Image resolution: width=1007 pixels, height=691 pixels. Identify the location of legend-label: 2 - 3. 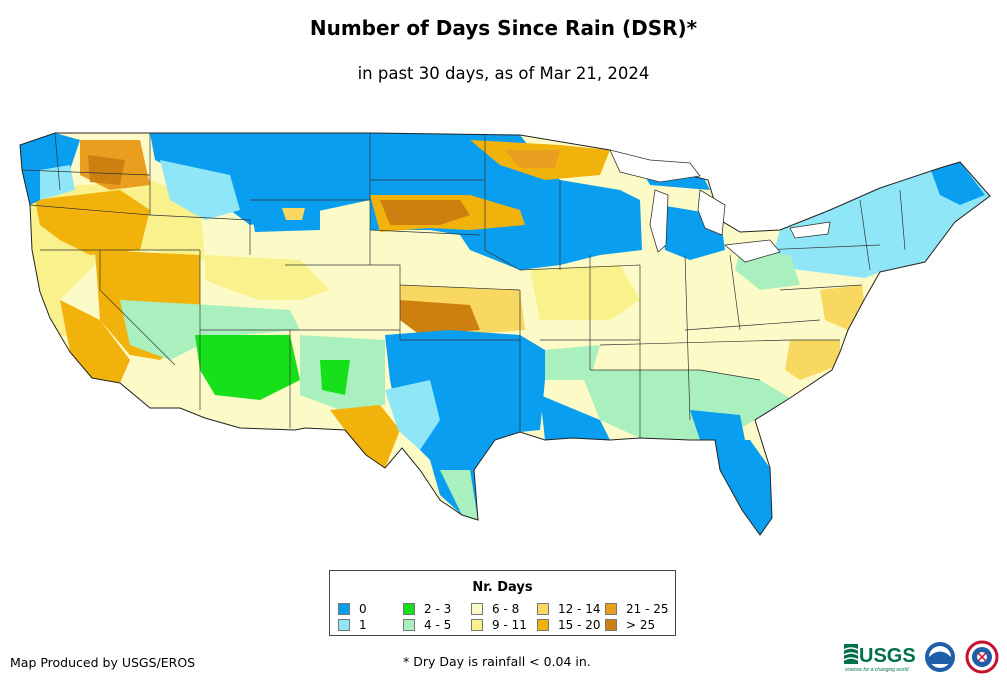
(438, 609).